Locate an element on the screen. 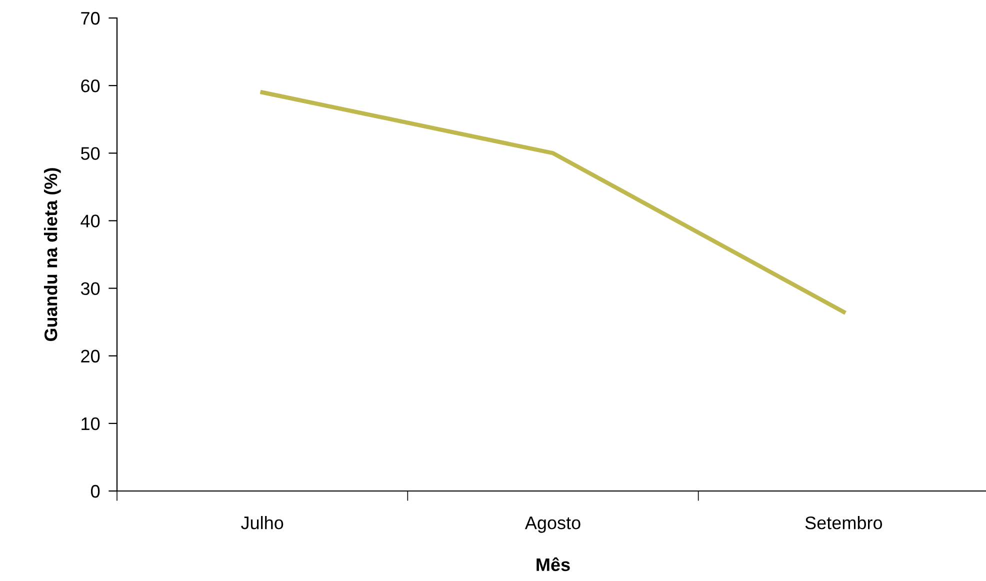 This screenshot has width=986, height=581. y-tick-label: 60 is located at coordinates (90, 86).